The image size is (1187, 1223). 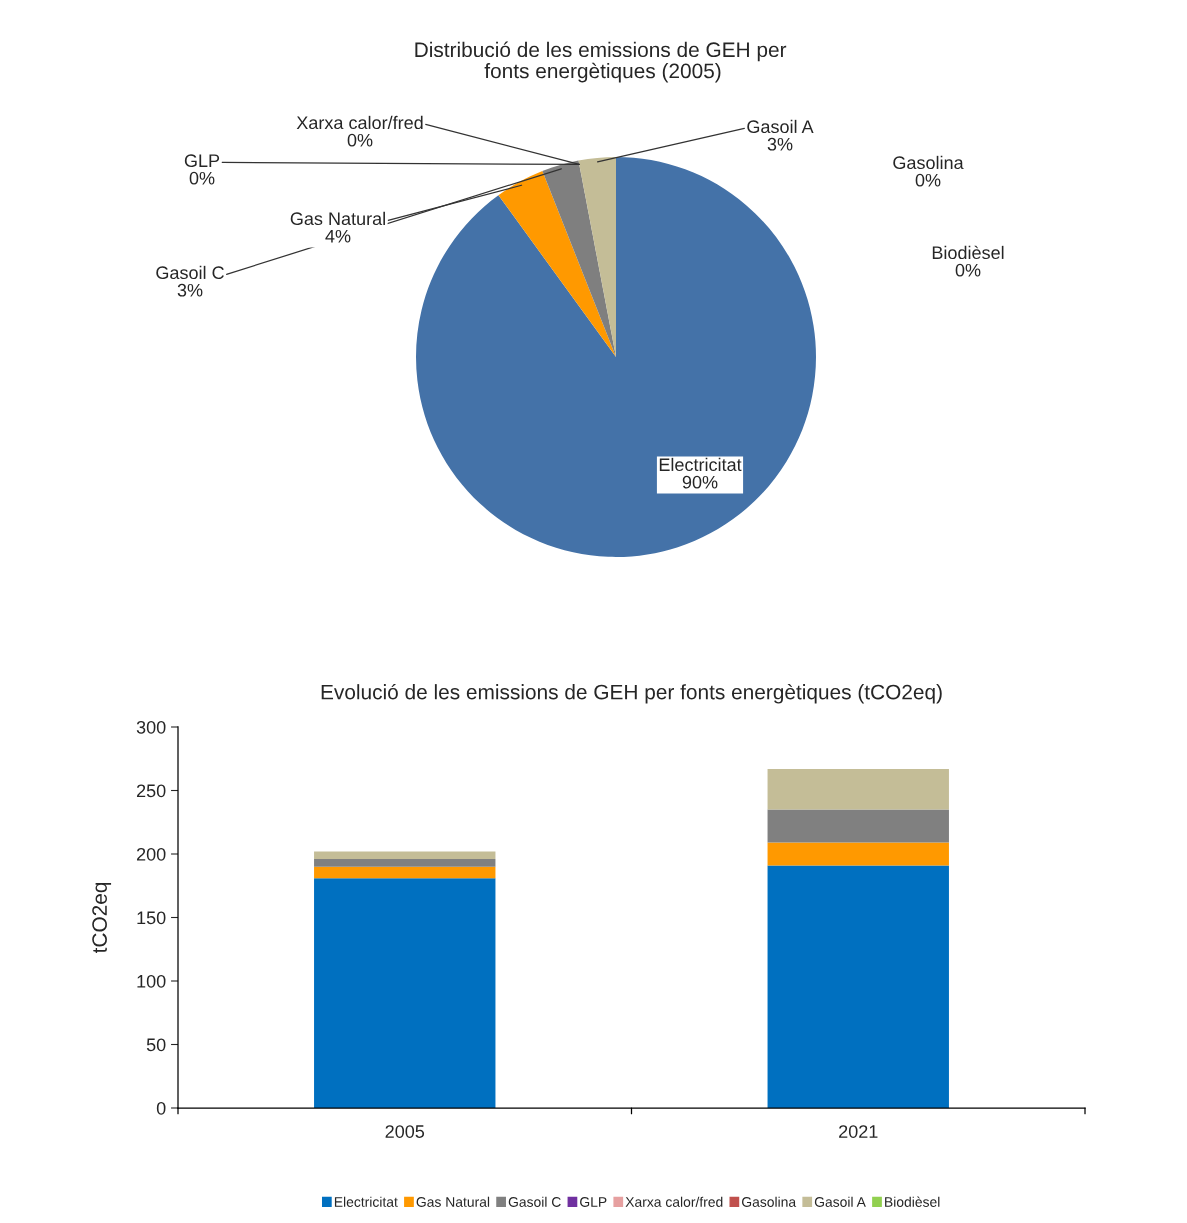 I want to click on legend-label: GLP, so click(x=593, y=1202).